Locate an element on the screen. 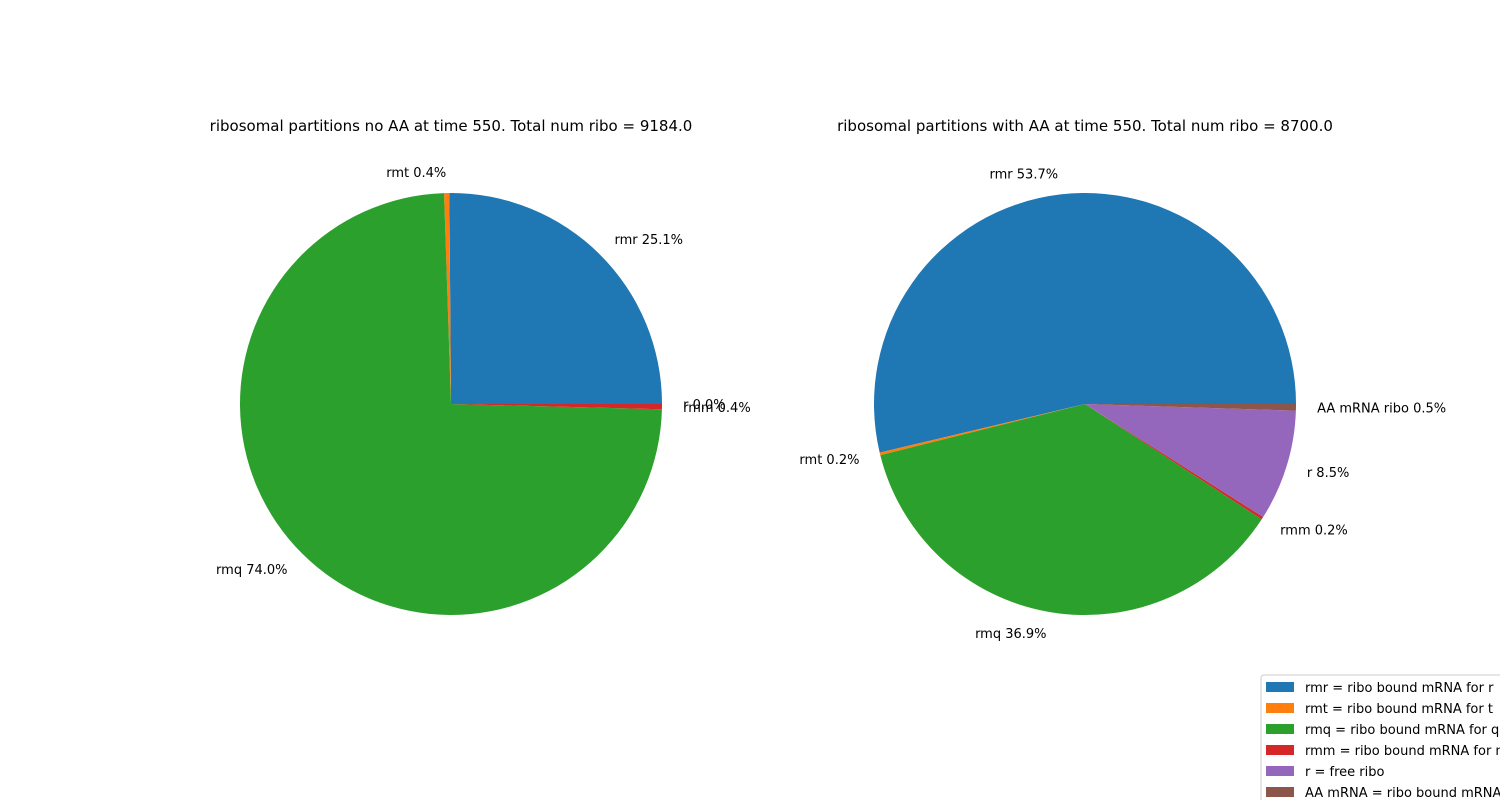  legend-label-rmt: rmt = ribo bound mRNA for t is located at coordinates (1399, 709).